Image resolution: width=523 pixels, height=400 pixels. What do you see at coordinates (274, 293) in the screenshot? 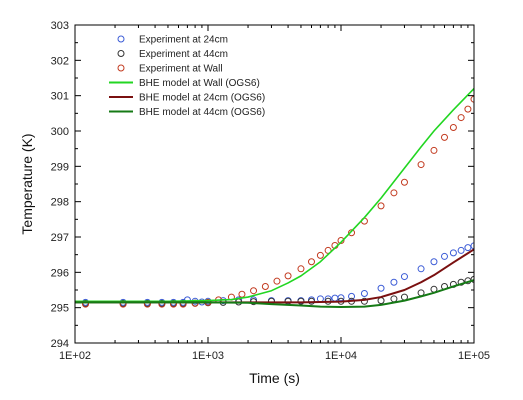
I see `series-line` at bounding box center [274, 293].